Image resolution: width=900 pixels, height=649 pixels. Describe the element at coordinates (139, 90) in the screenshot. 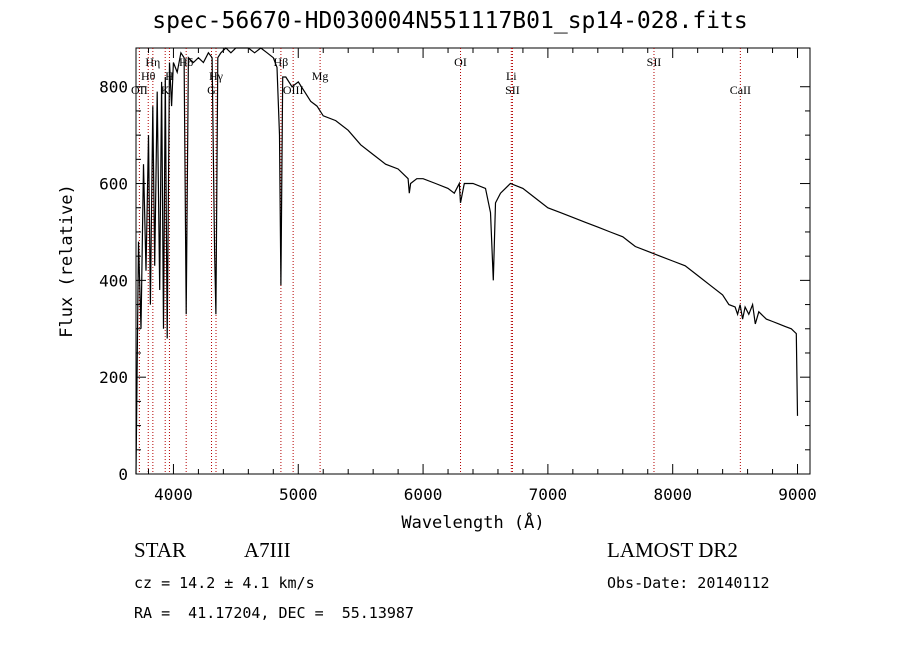

I see `line-marker-label: OII` at that location.